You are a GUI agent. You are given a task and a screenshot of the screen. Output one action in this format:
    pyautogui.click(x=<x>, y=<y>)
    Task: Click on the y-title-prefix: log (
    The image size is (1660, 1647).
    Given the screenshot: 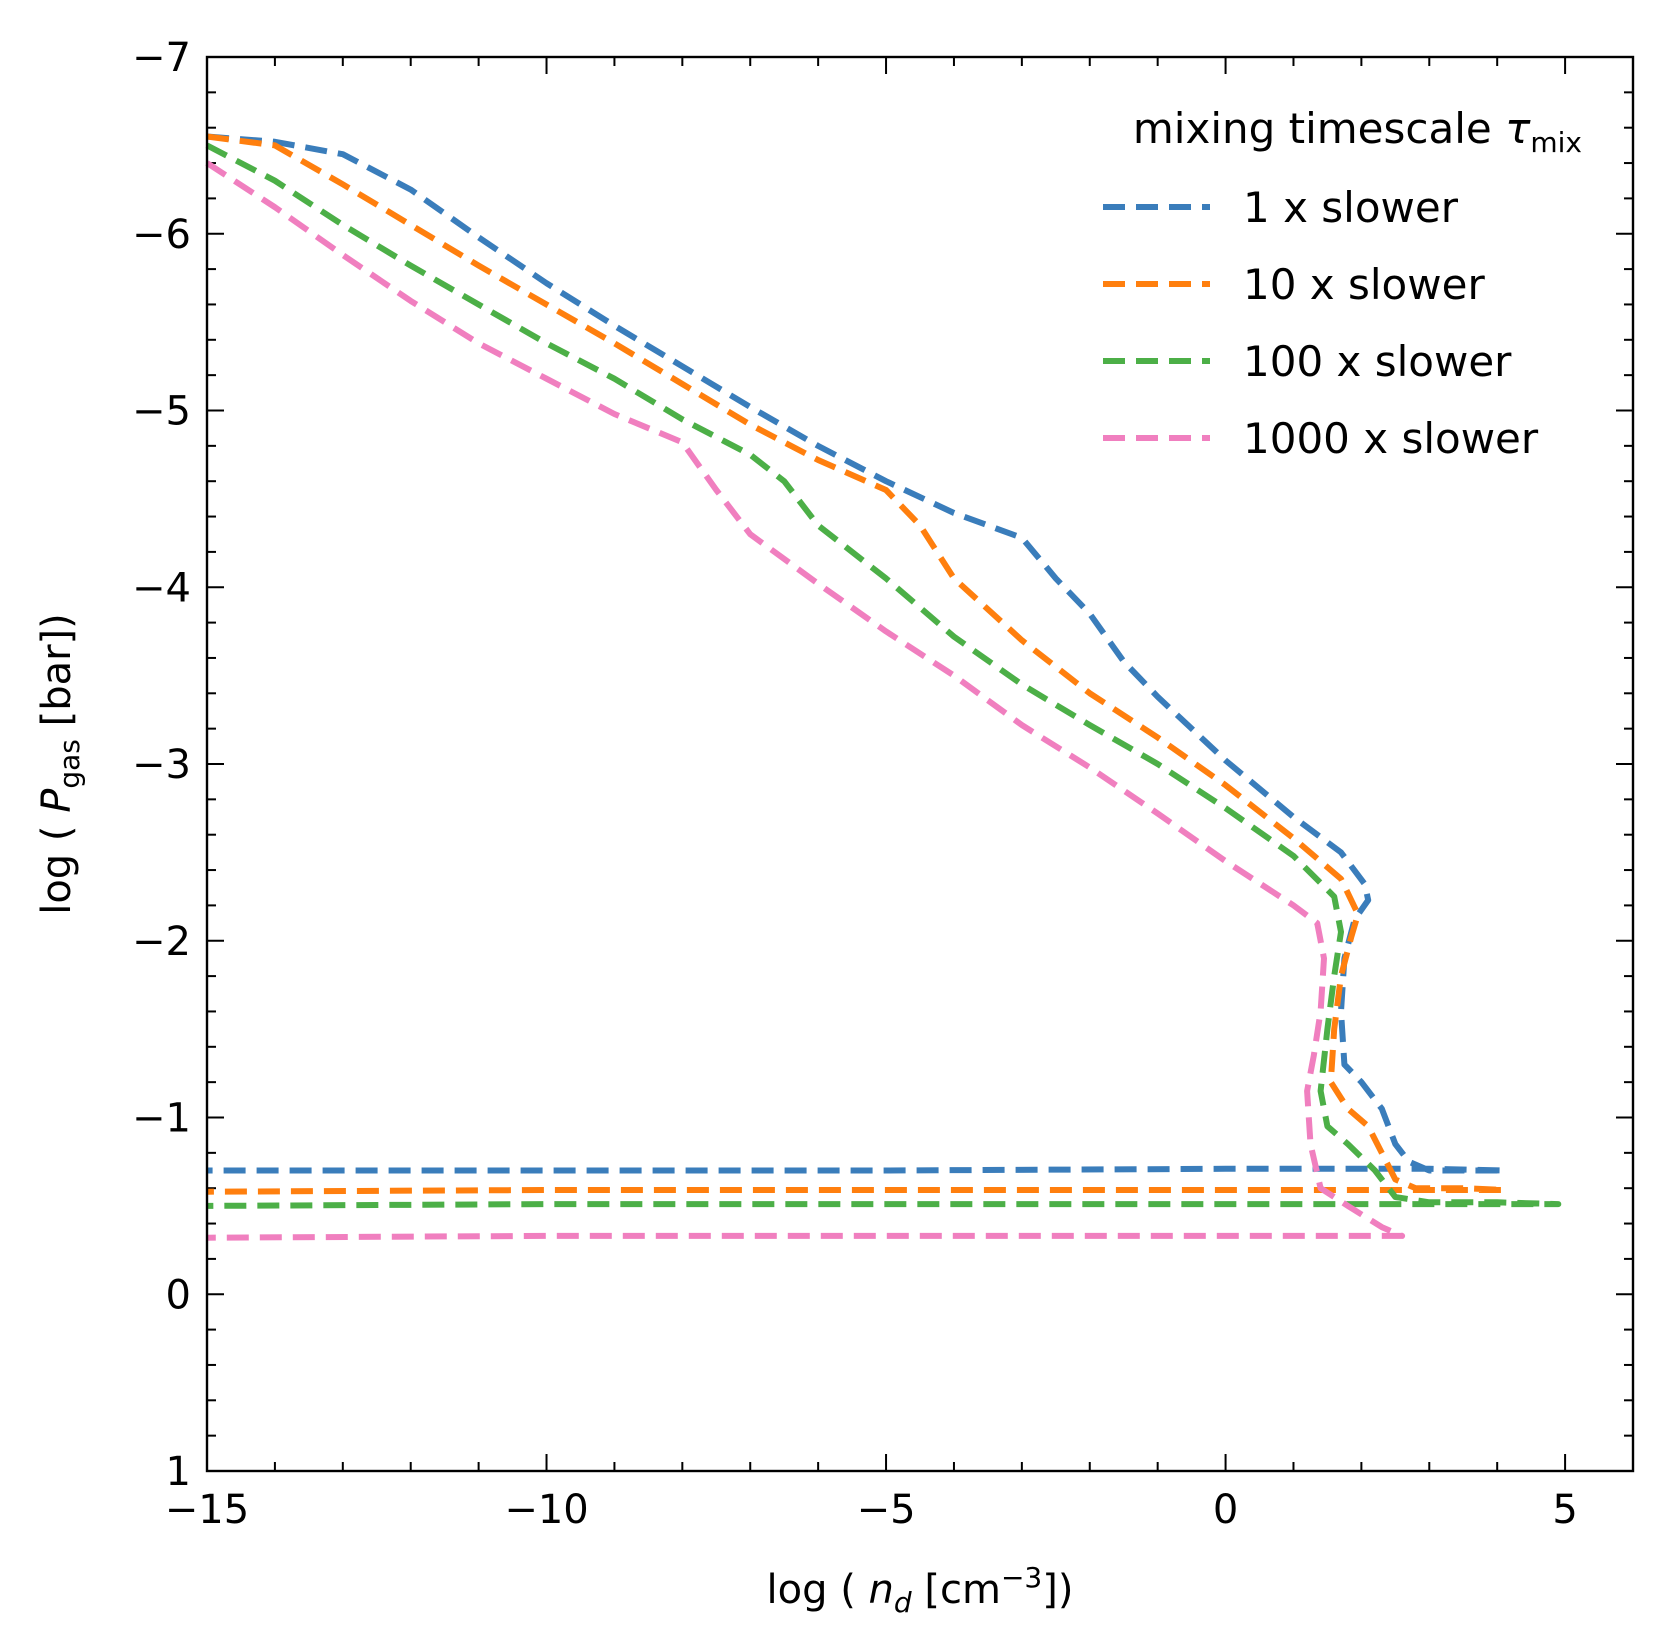 What is the action you would take?
    pyautogui.click(x=57, y=864)
    